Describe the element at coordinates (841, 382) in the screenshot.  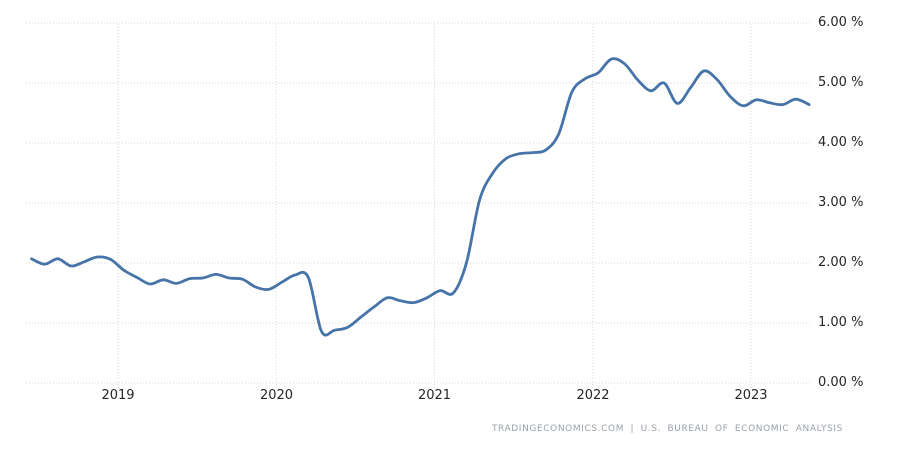
I see `y-tick-label: 0.00 %` at that location.